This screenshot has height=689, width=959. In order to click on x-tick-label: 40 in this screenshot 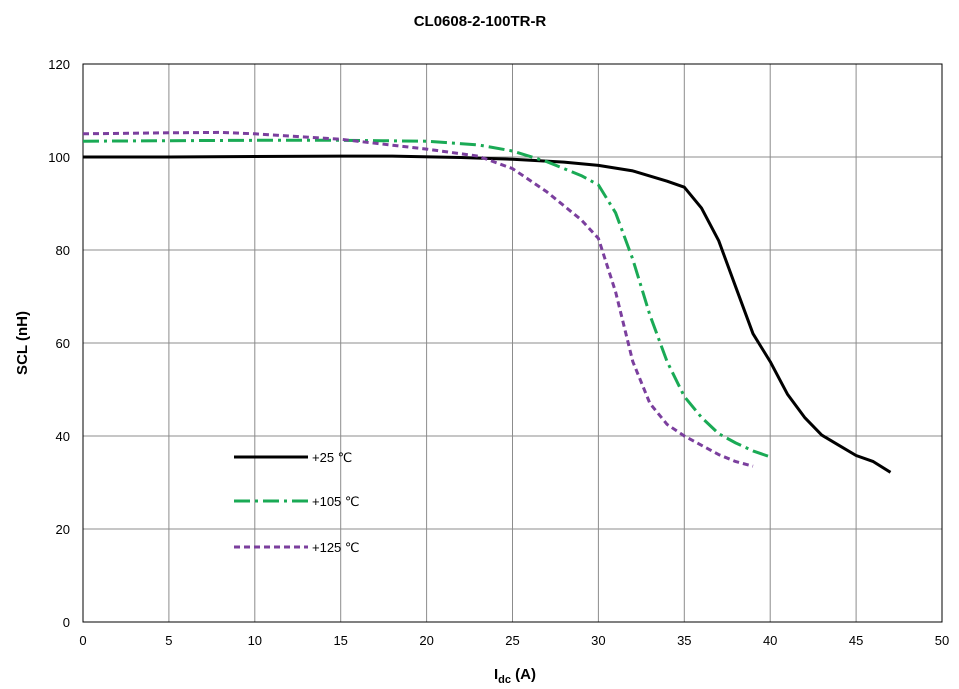, I will do `click(770, 640)`.